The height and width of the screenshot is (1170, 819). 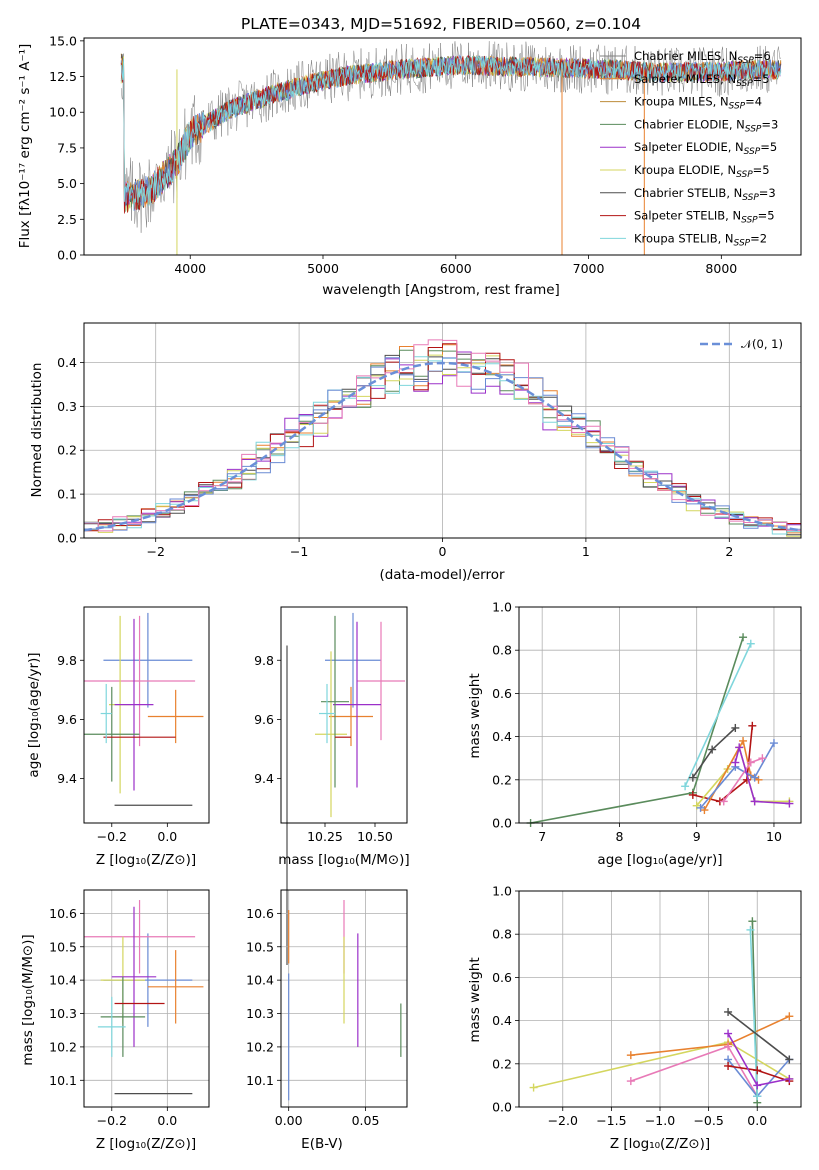 I want to click on tick-label-y: 7.5, so click(x=67, y=147).